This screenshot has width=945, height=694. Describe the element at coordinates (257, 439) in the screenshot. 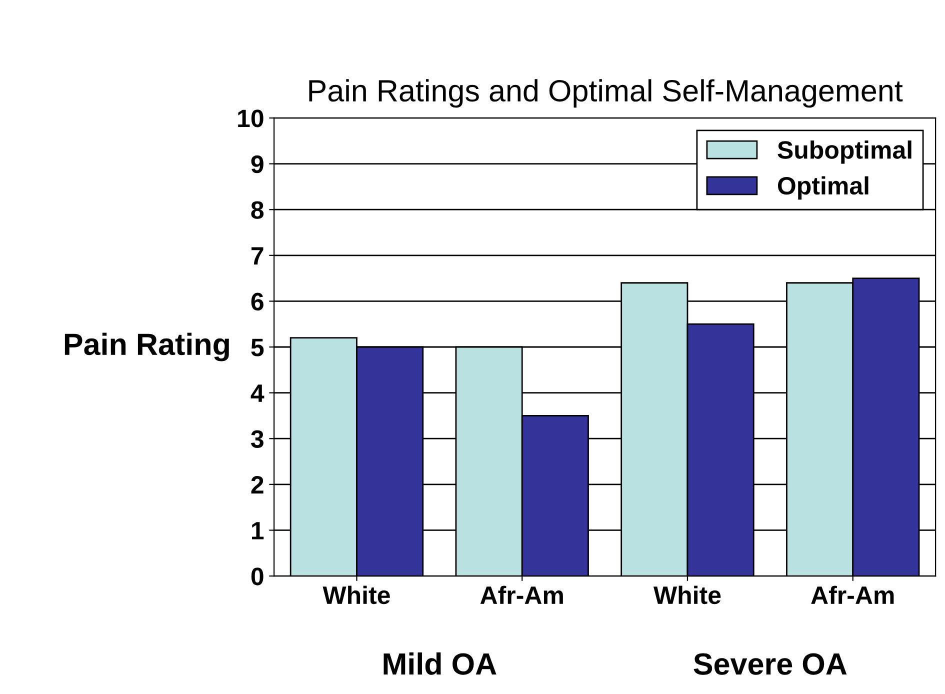

I see `y-tick-label: 3` at that location.